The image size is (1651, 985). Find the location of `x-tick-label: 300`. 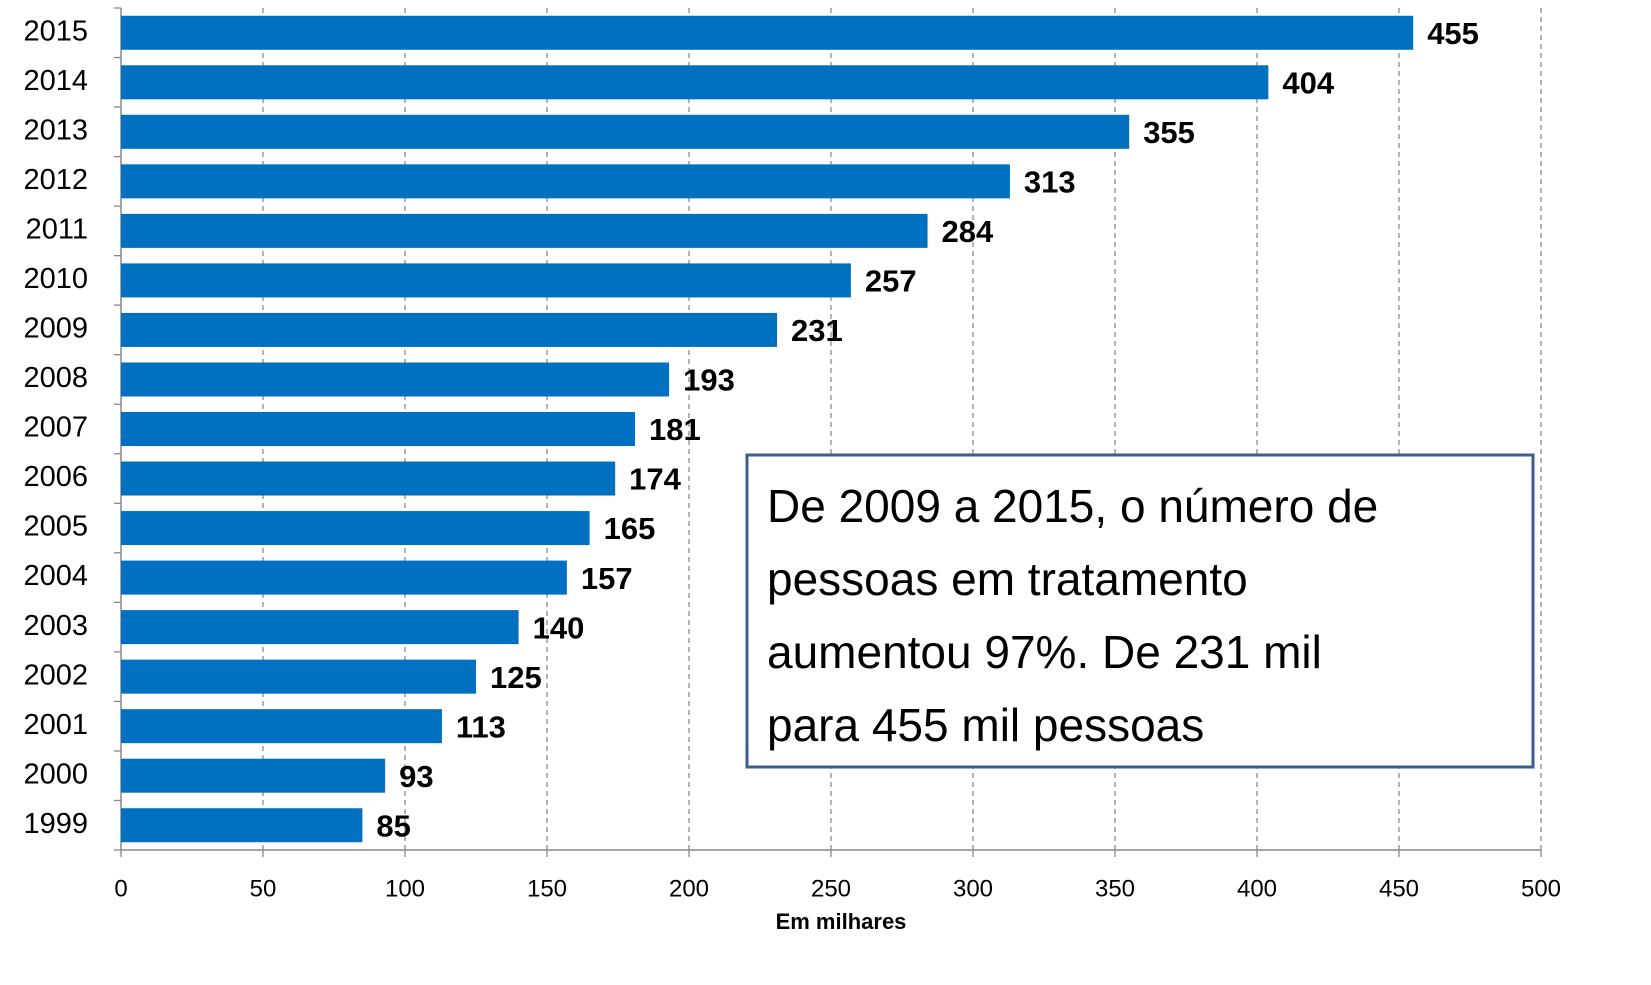

x-tick-label: 300 is located at coordinates (973, 888).